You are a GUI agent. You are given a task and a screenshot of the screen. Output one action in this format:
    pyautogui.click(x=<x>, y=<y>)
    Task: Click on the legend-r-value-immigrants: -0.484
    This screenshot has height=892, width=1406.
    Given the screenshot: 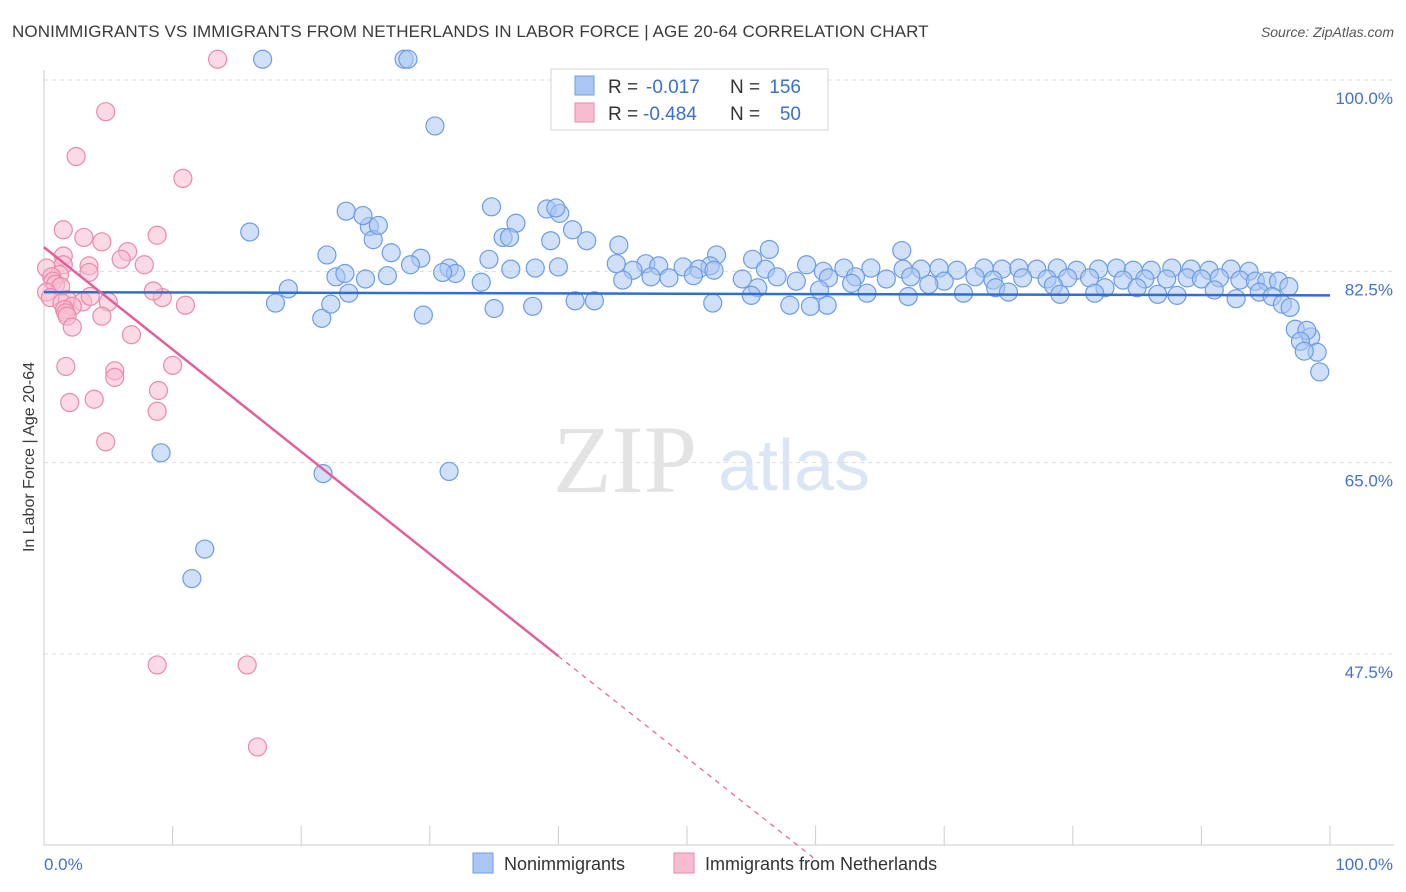 What is the action you would take?
    pyautogui.click(x=670, y=114)
    